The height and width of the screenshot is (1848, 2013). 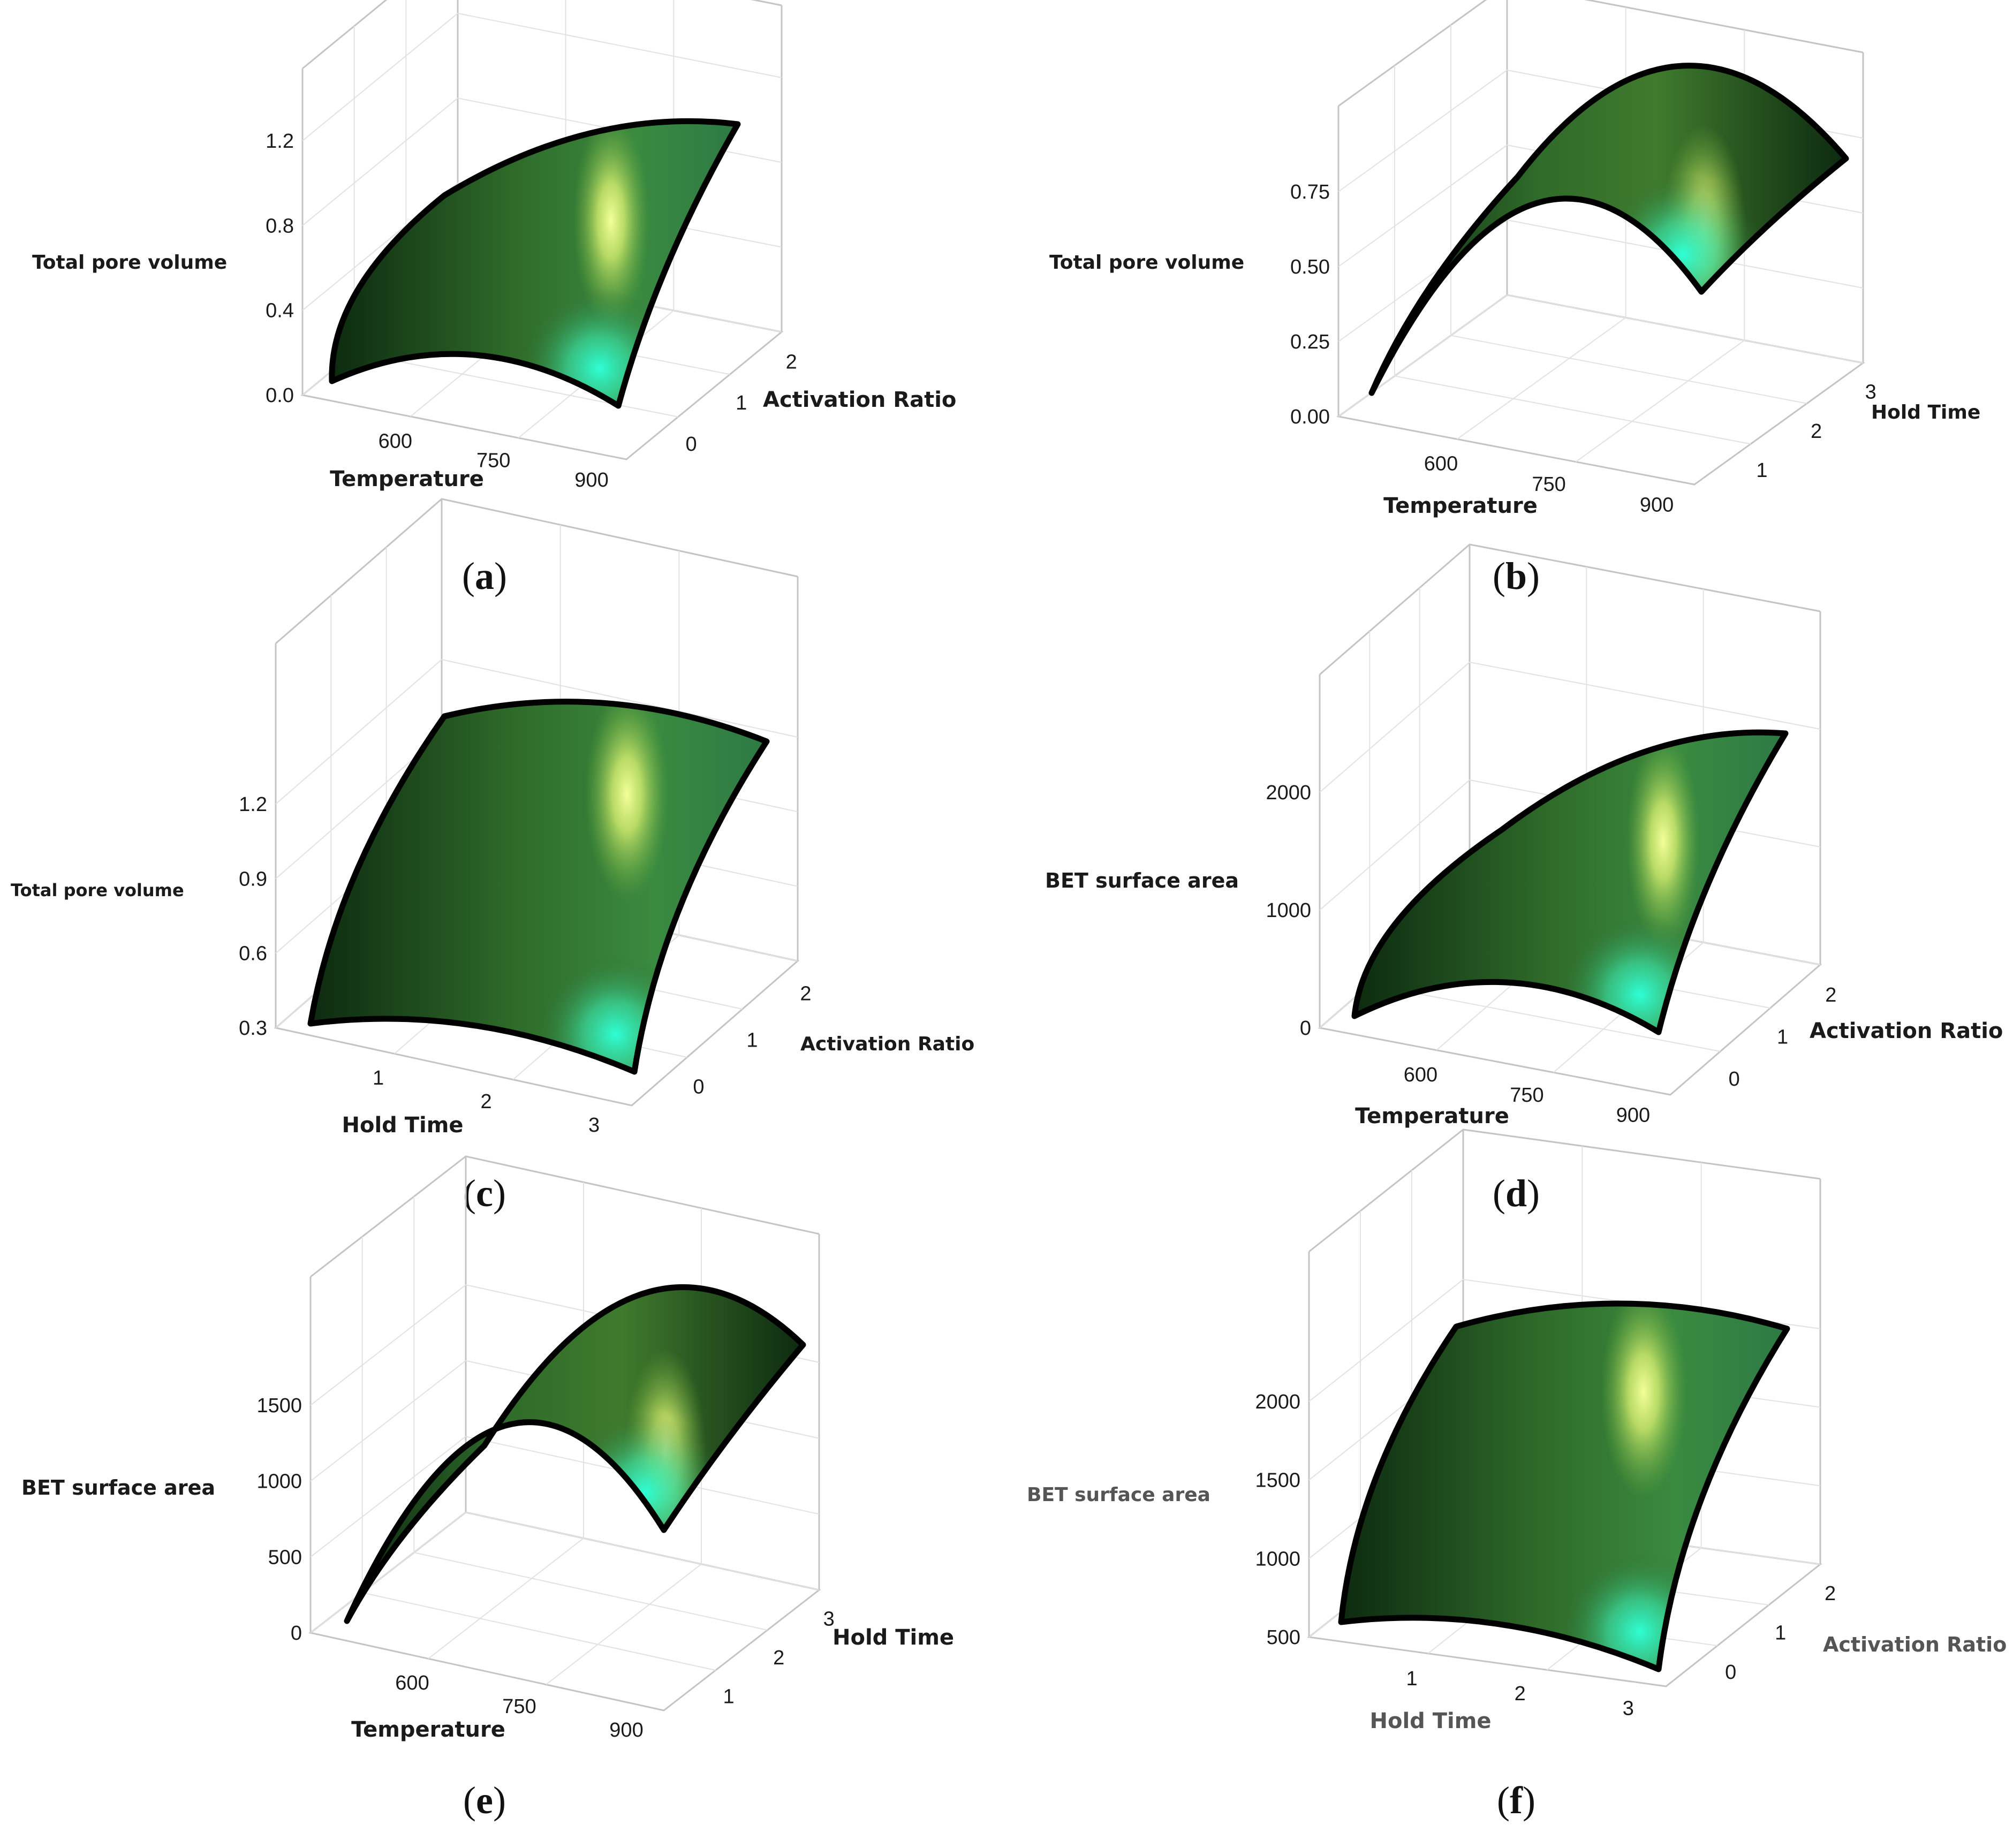 I want to click on z-axis: 500 1000 1500 2000, so click(x=1278, y=1520).